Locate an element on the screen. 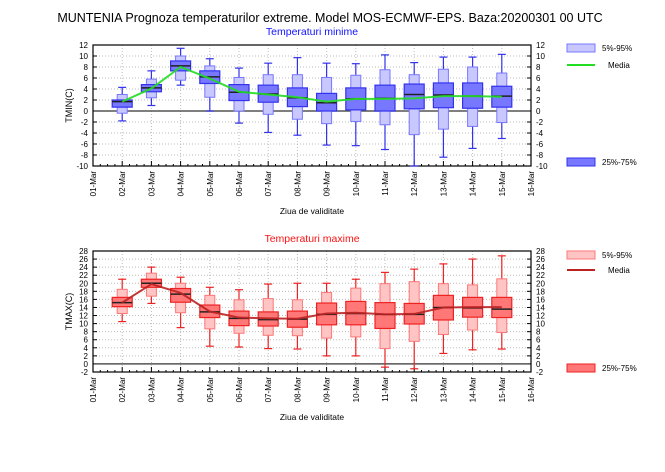 The height and width of the screenshot is (472, 665). y-tick-label-right: 14 is located at coordinates (540, 307).